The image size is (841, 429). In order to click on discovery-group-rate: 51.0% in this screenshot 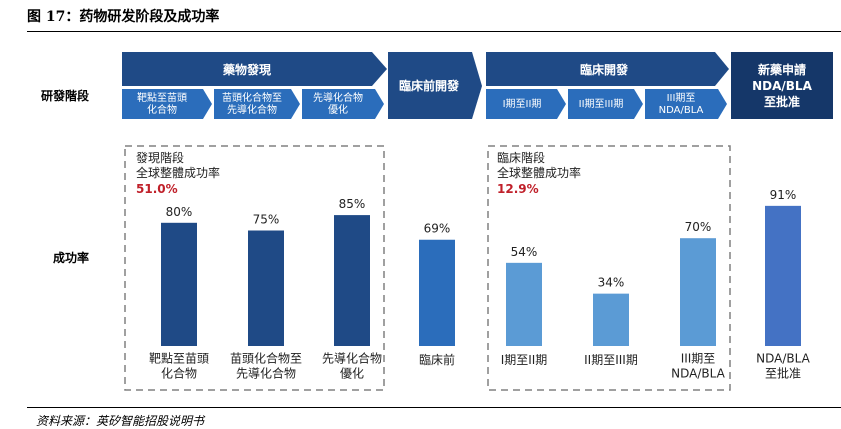, I will do `click(157, 189)`.